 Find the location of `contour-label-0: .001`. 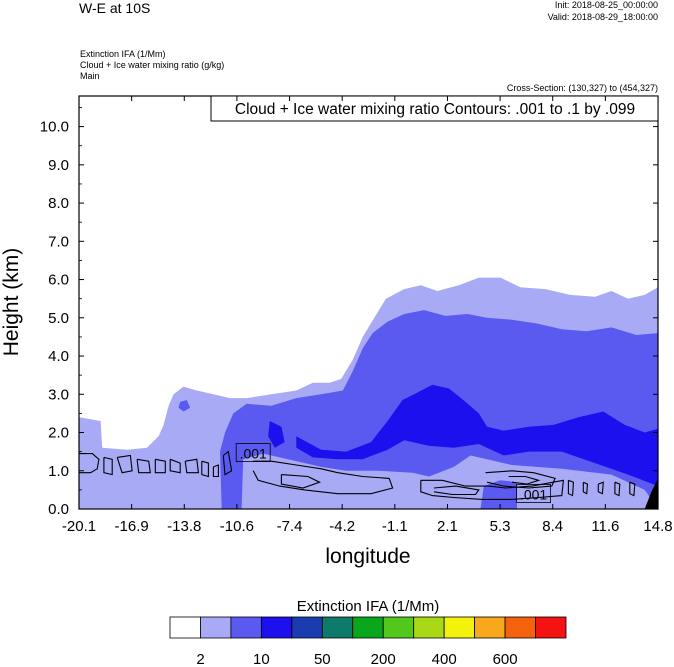

contour-label-0: .001 is located at coordinates (253, 454).